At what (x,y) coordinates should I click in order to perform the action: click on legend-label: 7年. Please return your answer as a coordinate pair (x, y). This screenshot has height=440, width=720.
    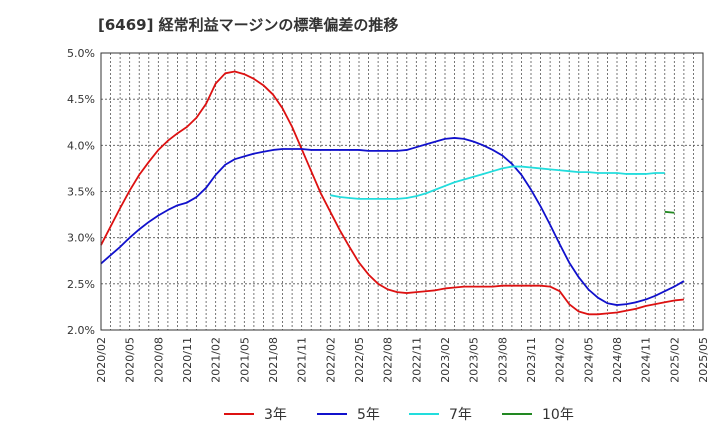
    Looking at the image, I should click on (460, 415).